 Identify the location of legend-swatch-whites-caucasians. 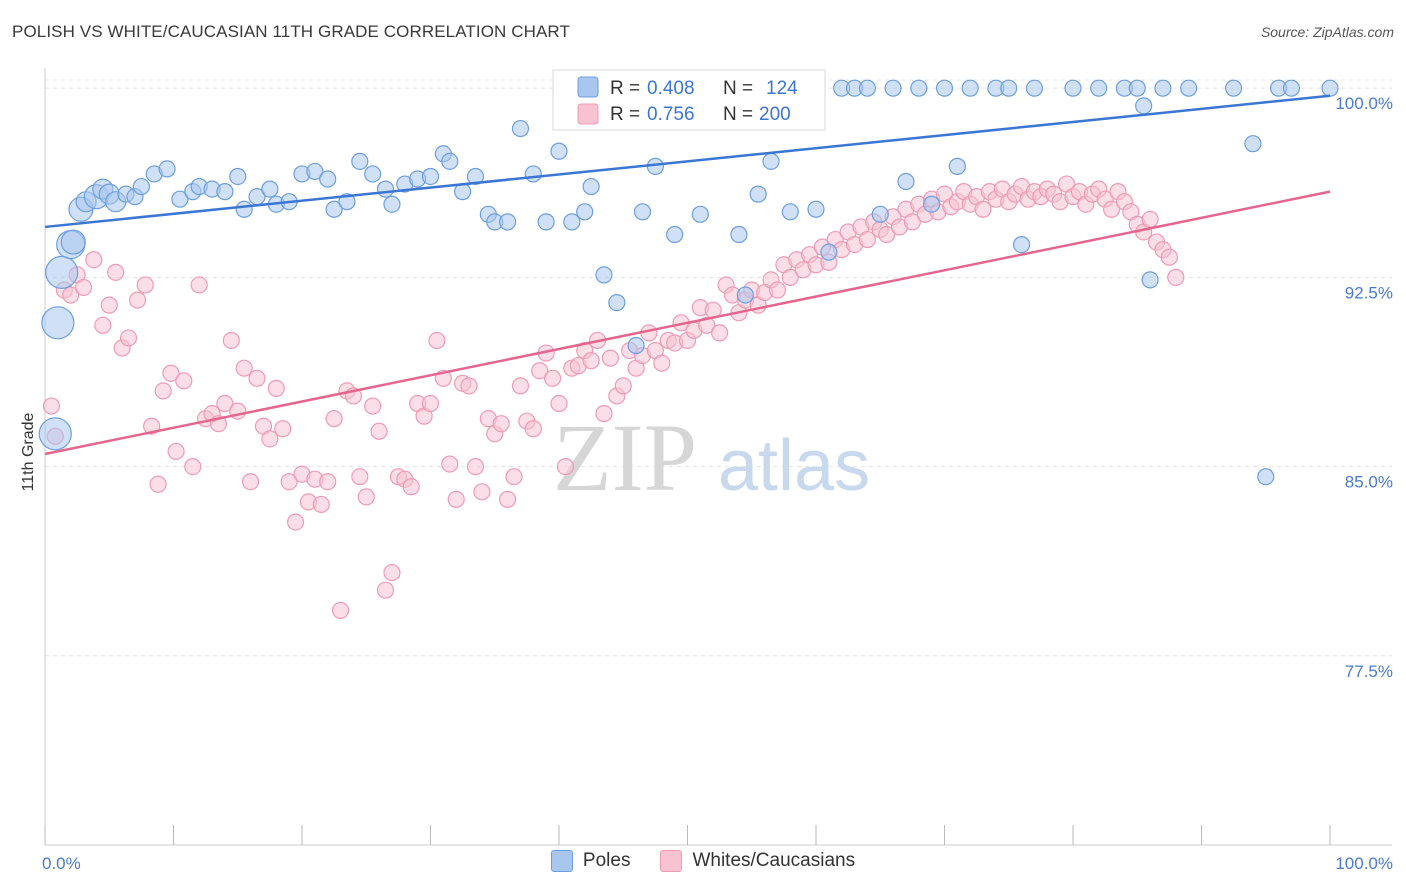
(671, 861).